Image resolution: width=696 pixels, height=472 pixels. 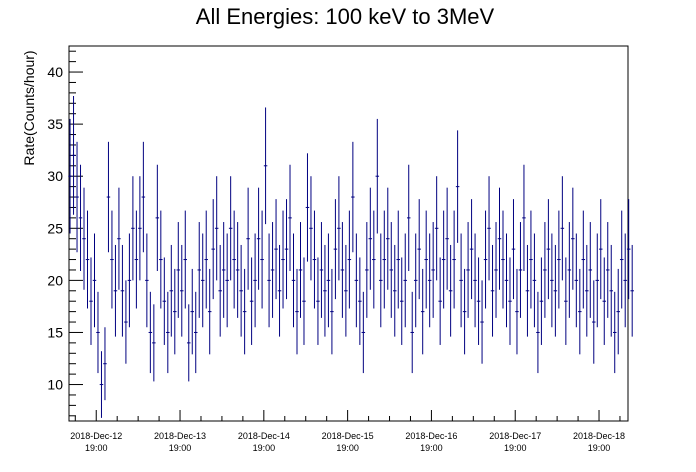 I want to click on x-tick-label-date: 2018-Dec-18, so click(x=599, y=436).